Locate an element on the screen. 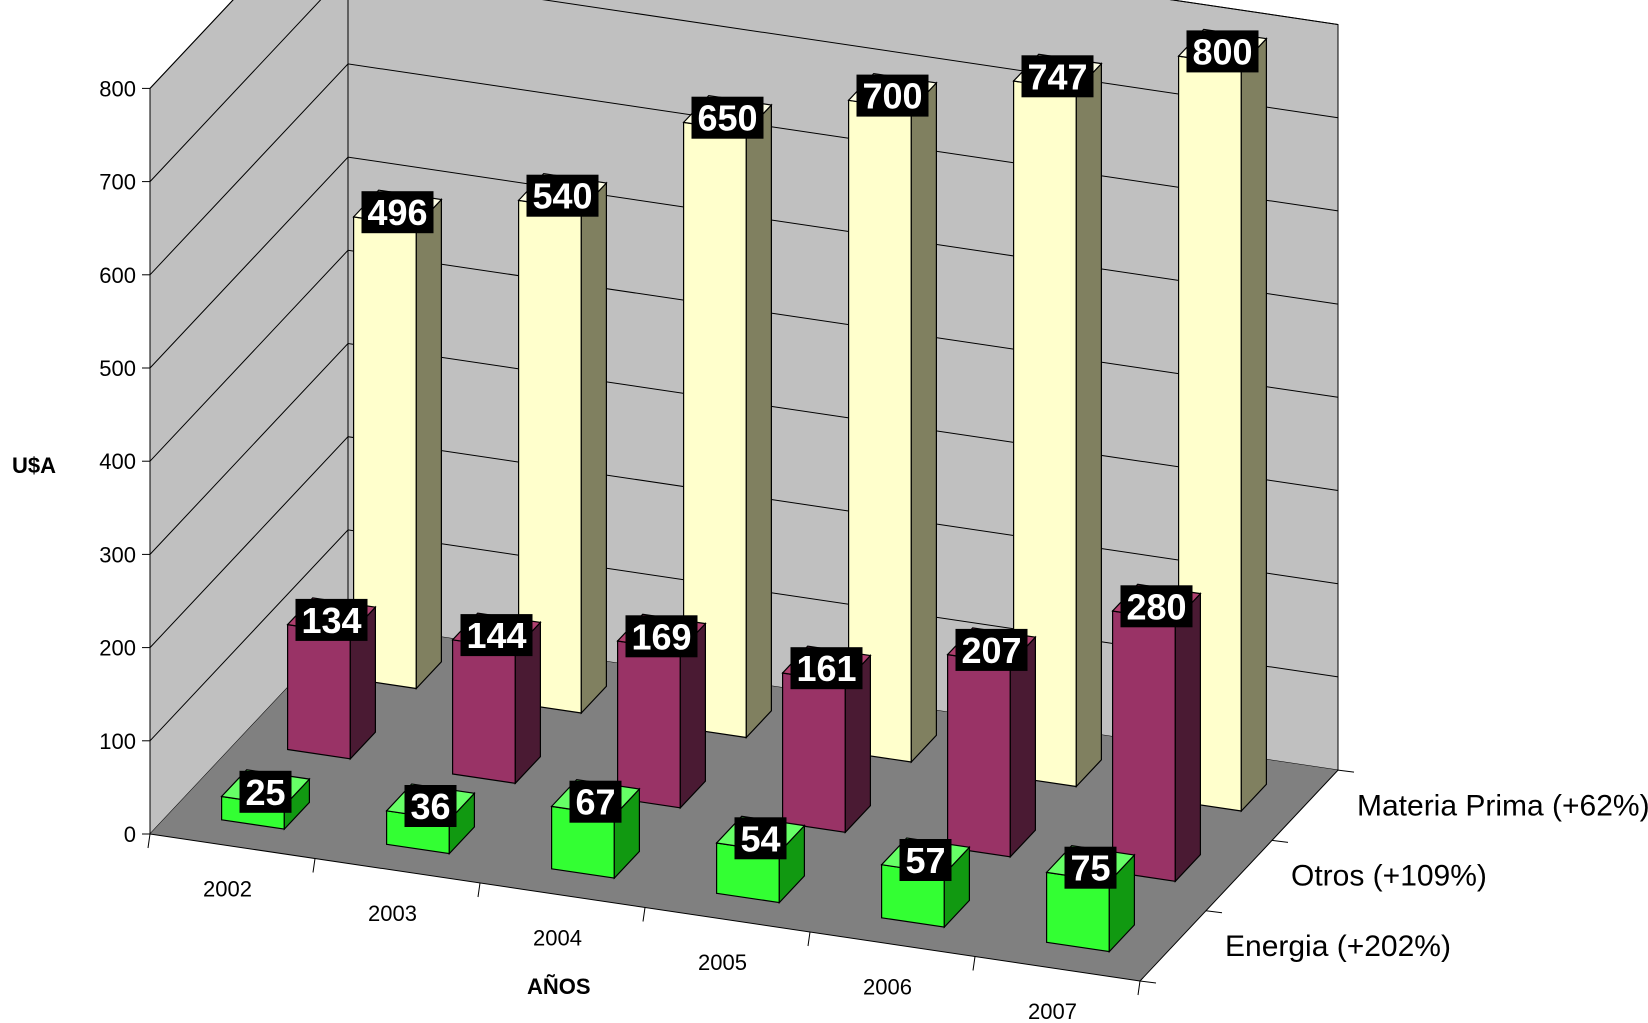 Image resolution: width=1648 pixels, height=1023 pixels. data-label: 800 is located at coordinates (1222, 51).